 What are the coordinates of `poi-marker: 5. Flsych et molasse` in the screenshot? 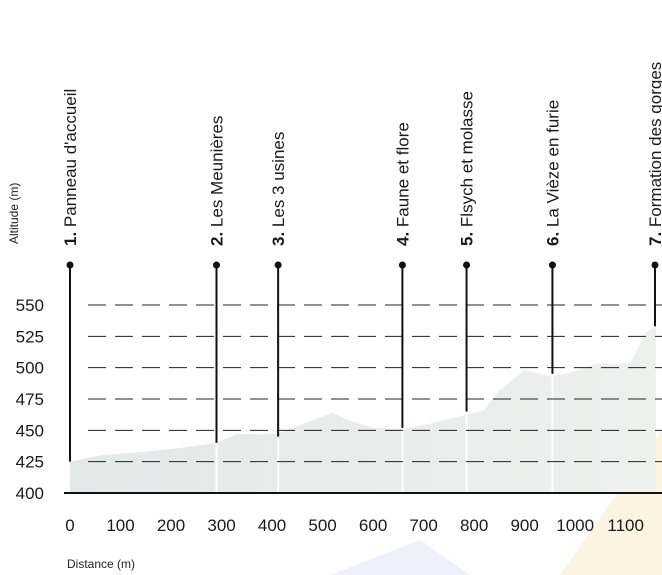 It's located at (467, 251).